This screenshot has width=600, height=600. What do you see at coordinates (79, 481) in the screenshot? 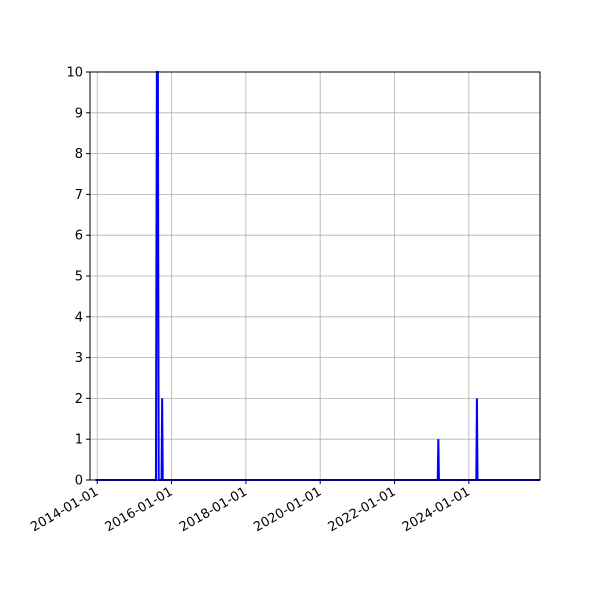
I see `y-tick-label: 0` at bounding box center [79, 481].